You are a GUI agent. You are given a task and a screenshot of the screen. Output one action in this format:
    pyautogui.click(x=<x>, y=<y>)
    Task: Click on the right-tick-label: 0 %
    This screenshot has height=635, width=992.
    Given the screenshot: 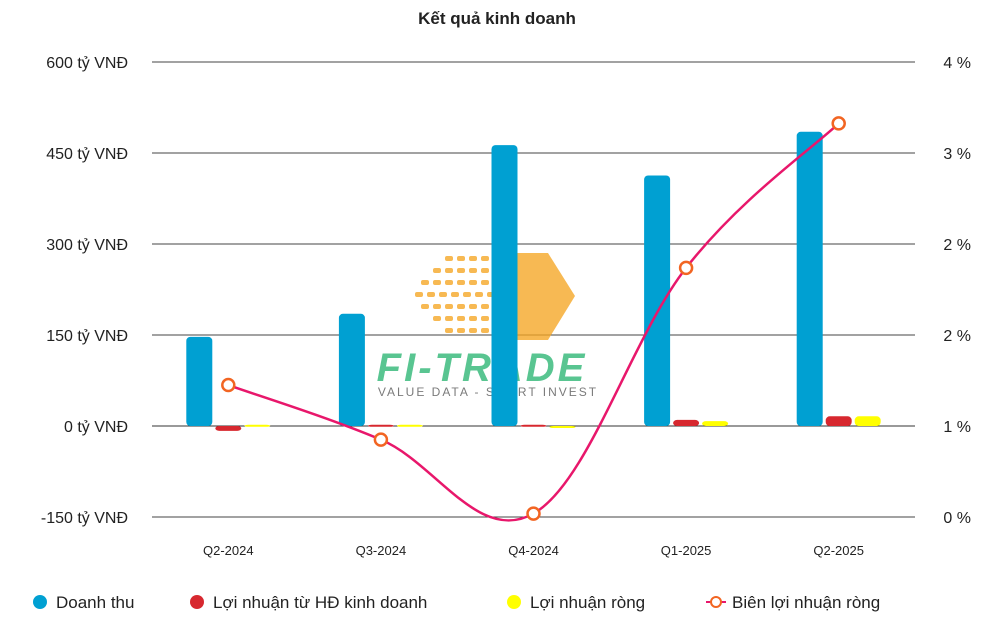 What is the action you would take?
    pyautogui.click(x=957, y=518)
    